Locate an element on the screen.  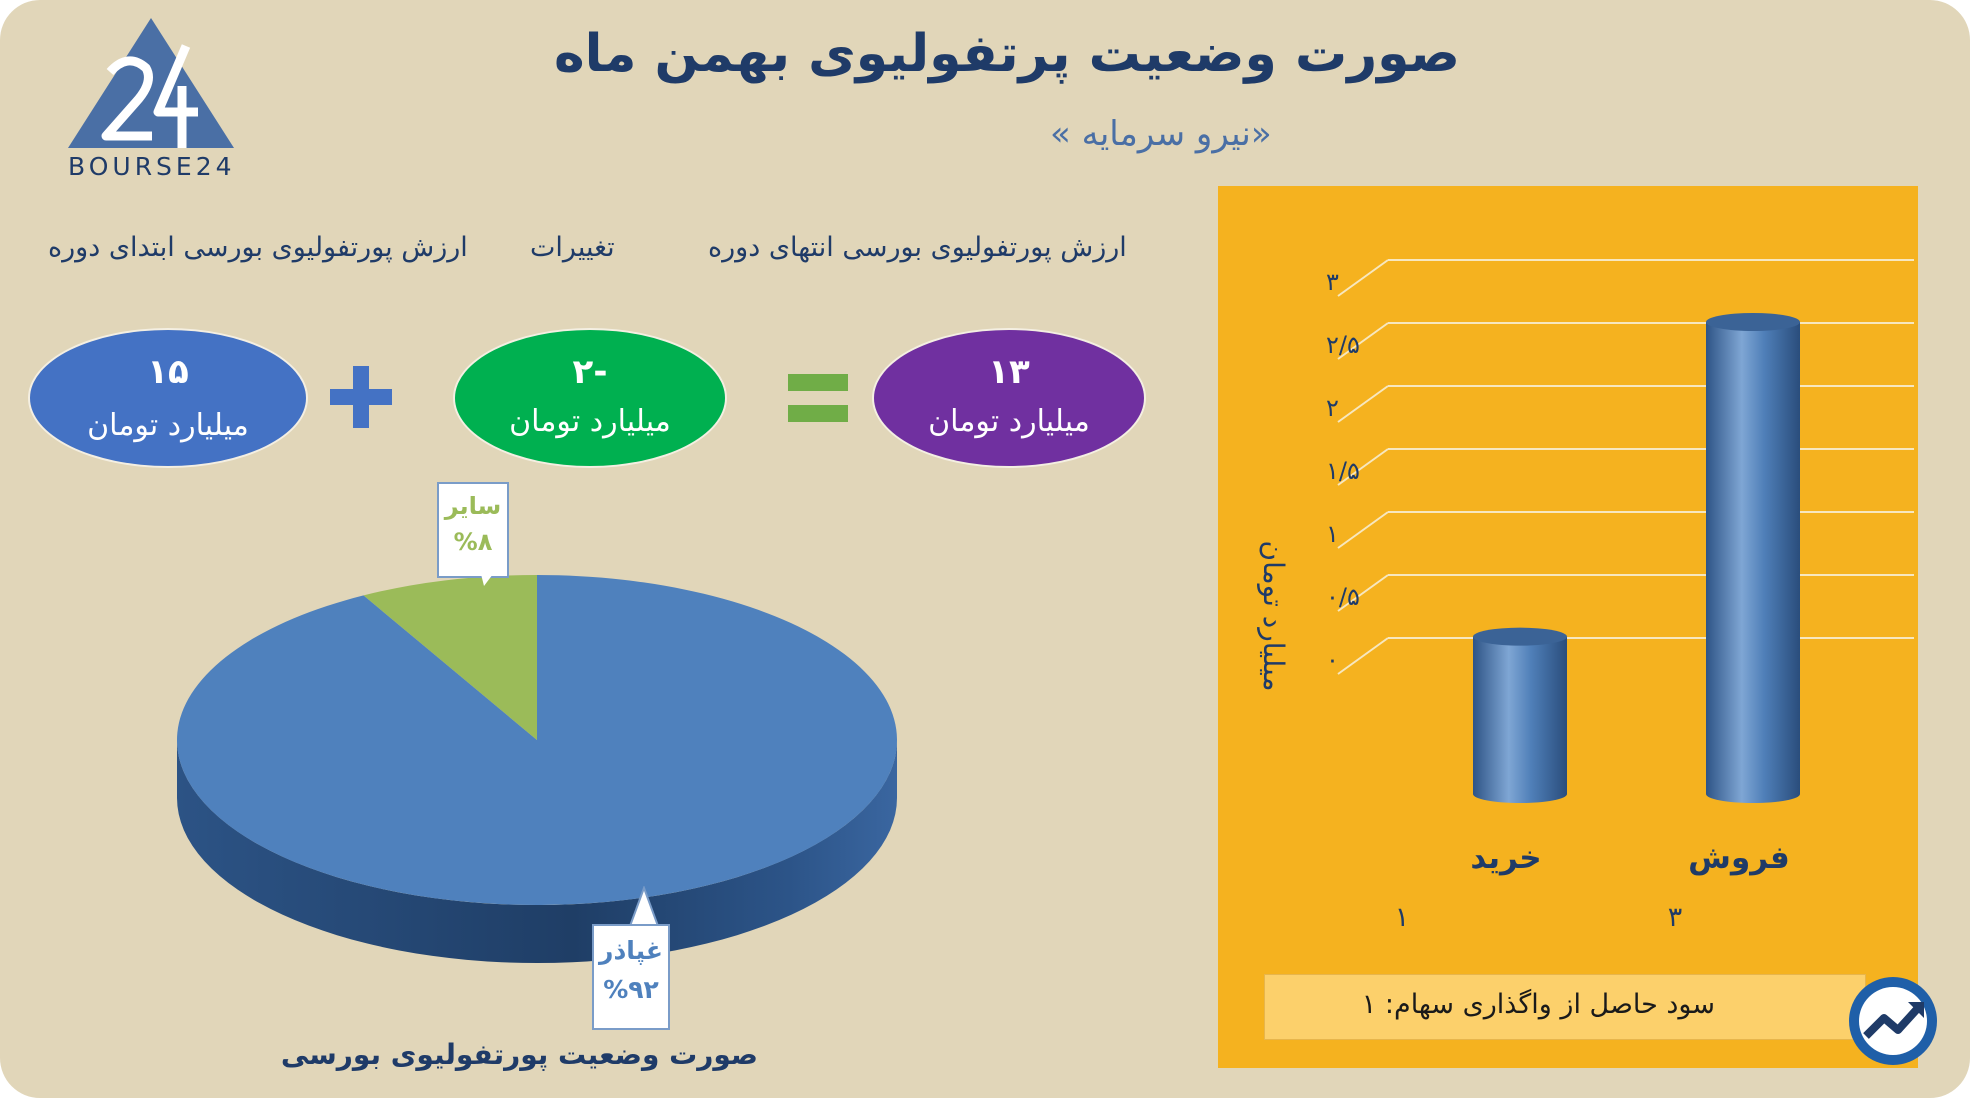
pie-label-main: غپاذر %۹۲ is located at coordinates (631, 977).